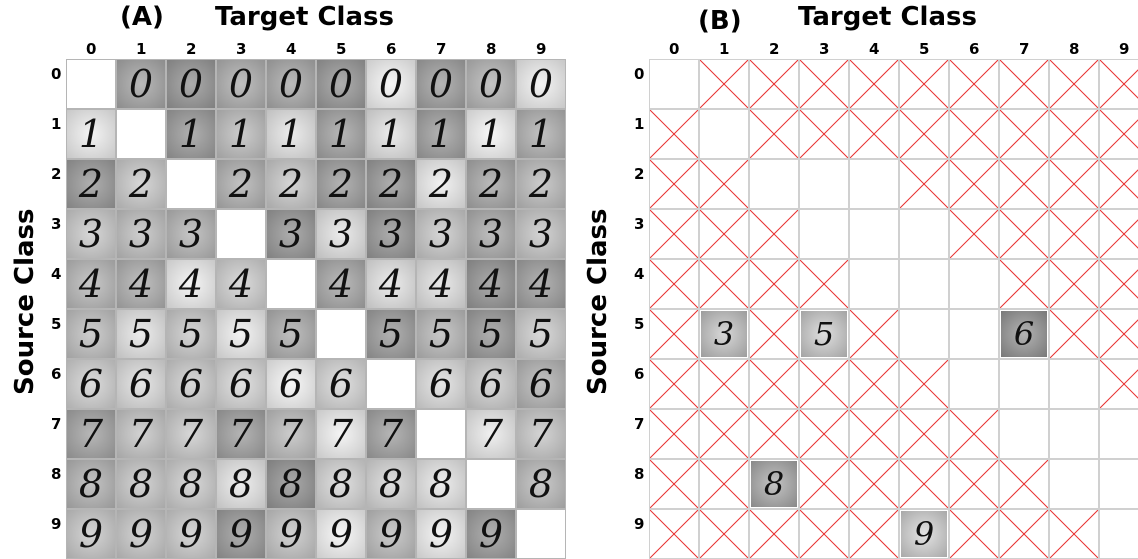  Describe the element at coordinates (56, 524) in the screenshot. I see `row-tick-9: 9` at that location.